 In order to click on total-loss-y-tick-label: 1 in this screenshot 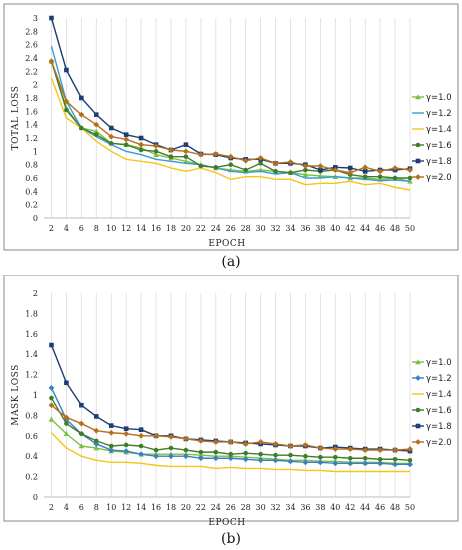, I will do `click(35, 151)`.